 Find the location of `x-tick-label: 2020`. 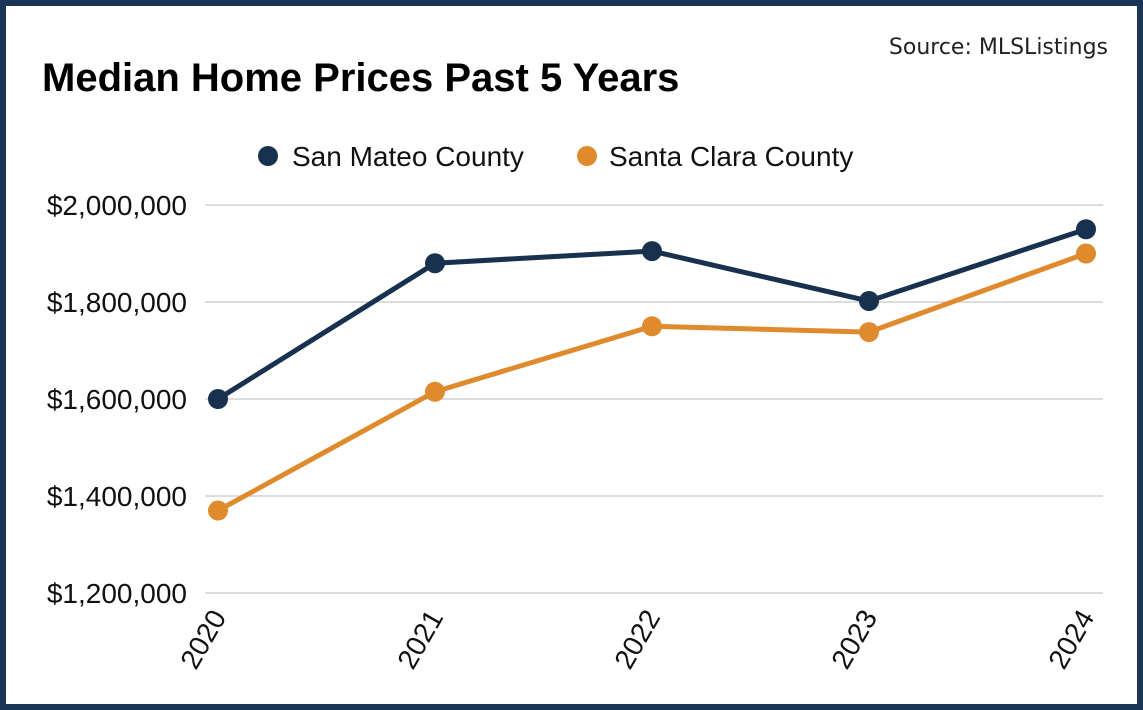

x-tick-label: 2020 is located at coordinates (203, 639).